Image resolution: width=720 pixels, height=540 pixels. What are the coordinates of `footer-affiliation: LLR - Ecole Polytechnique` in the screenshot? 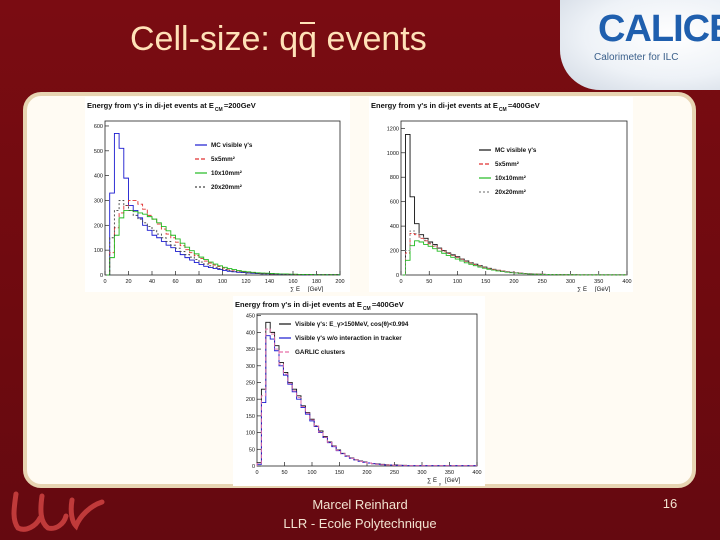 It's located at (360, 523).